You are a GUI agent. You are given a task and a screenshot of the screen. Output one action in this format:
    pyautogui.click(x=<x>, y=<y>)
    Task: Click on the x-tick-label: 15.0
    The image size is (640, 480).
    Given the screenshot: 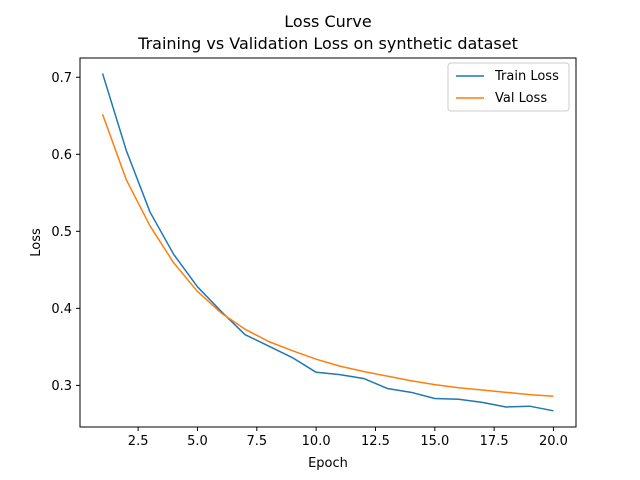 What is the action you would take?
    pyautogui.click(x=434, y=441)
    